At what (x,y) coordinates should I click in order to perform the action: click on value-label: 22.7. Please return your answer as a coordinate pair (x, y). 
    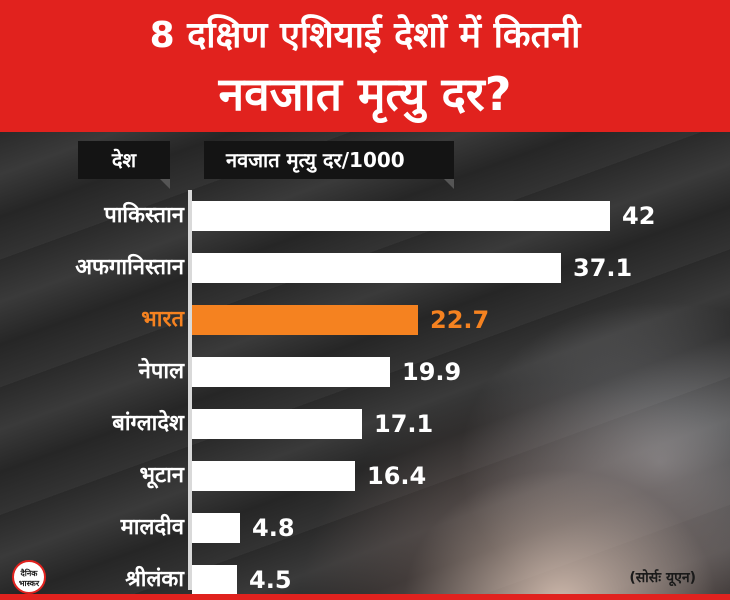
    Looking at the image, I should click on (460, 320).